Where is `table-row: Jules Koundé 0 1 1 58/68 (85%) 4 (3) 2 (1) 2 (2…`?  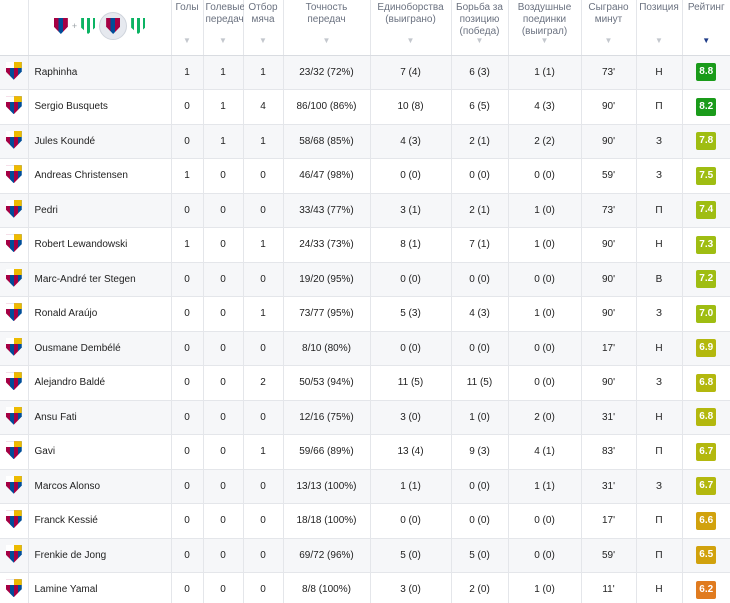 table-row: Jules Koundé 0 1 1 58/68 (85%) 4 (3) 2 (1) 2 (2… is located at coordinates (365, 141).